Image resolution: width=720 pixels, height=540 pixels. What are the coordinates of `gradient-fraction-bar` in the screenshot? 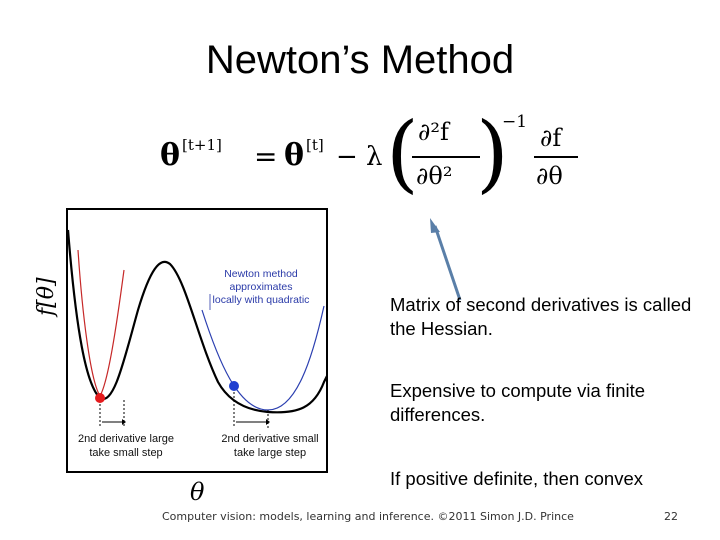 It's located at (556, 157).